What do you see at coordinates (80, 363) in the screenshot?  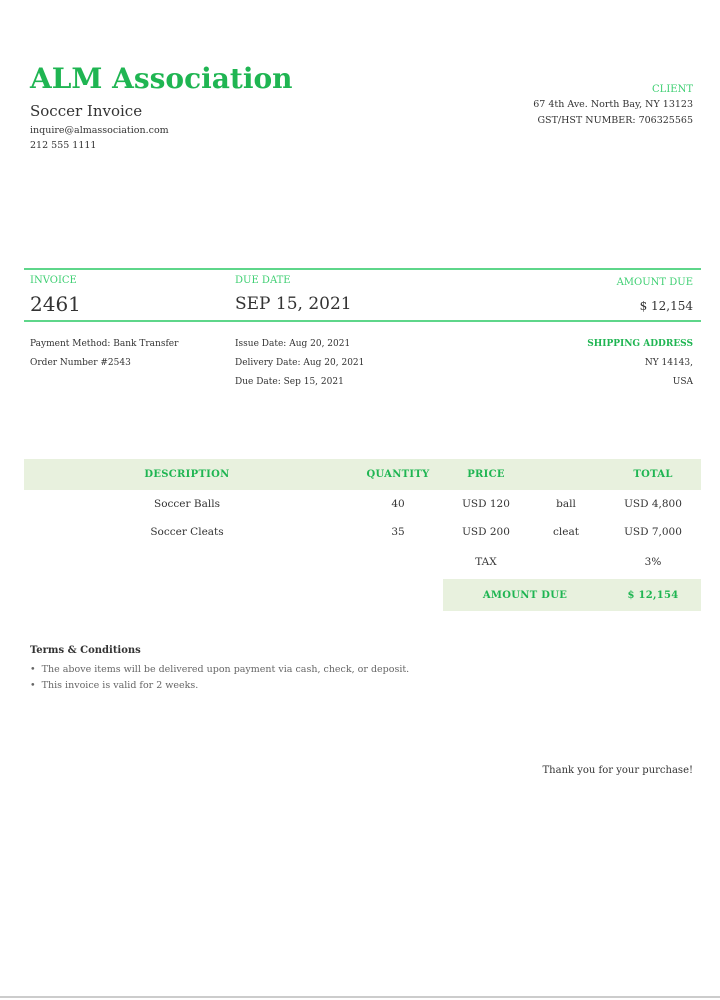 I see `order-number: Order Number #2543` at bounding box center [80, 363].